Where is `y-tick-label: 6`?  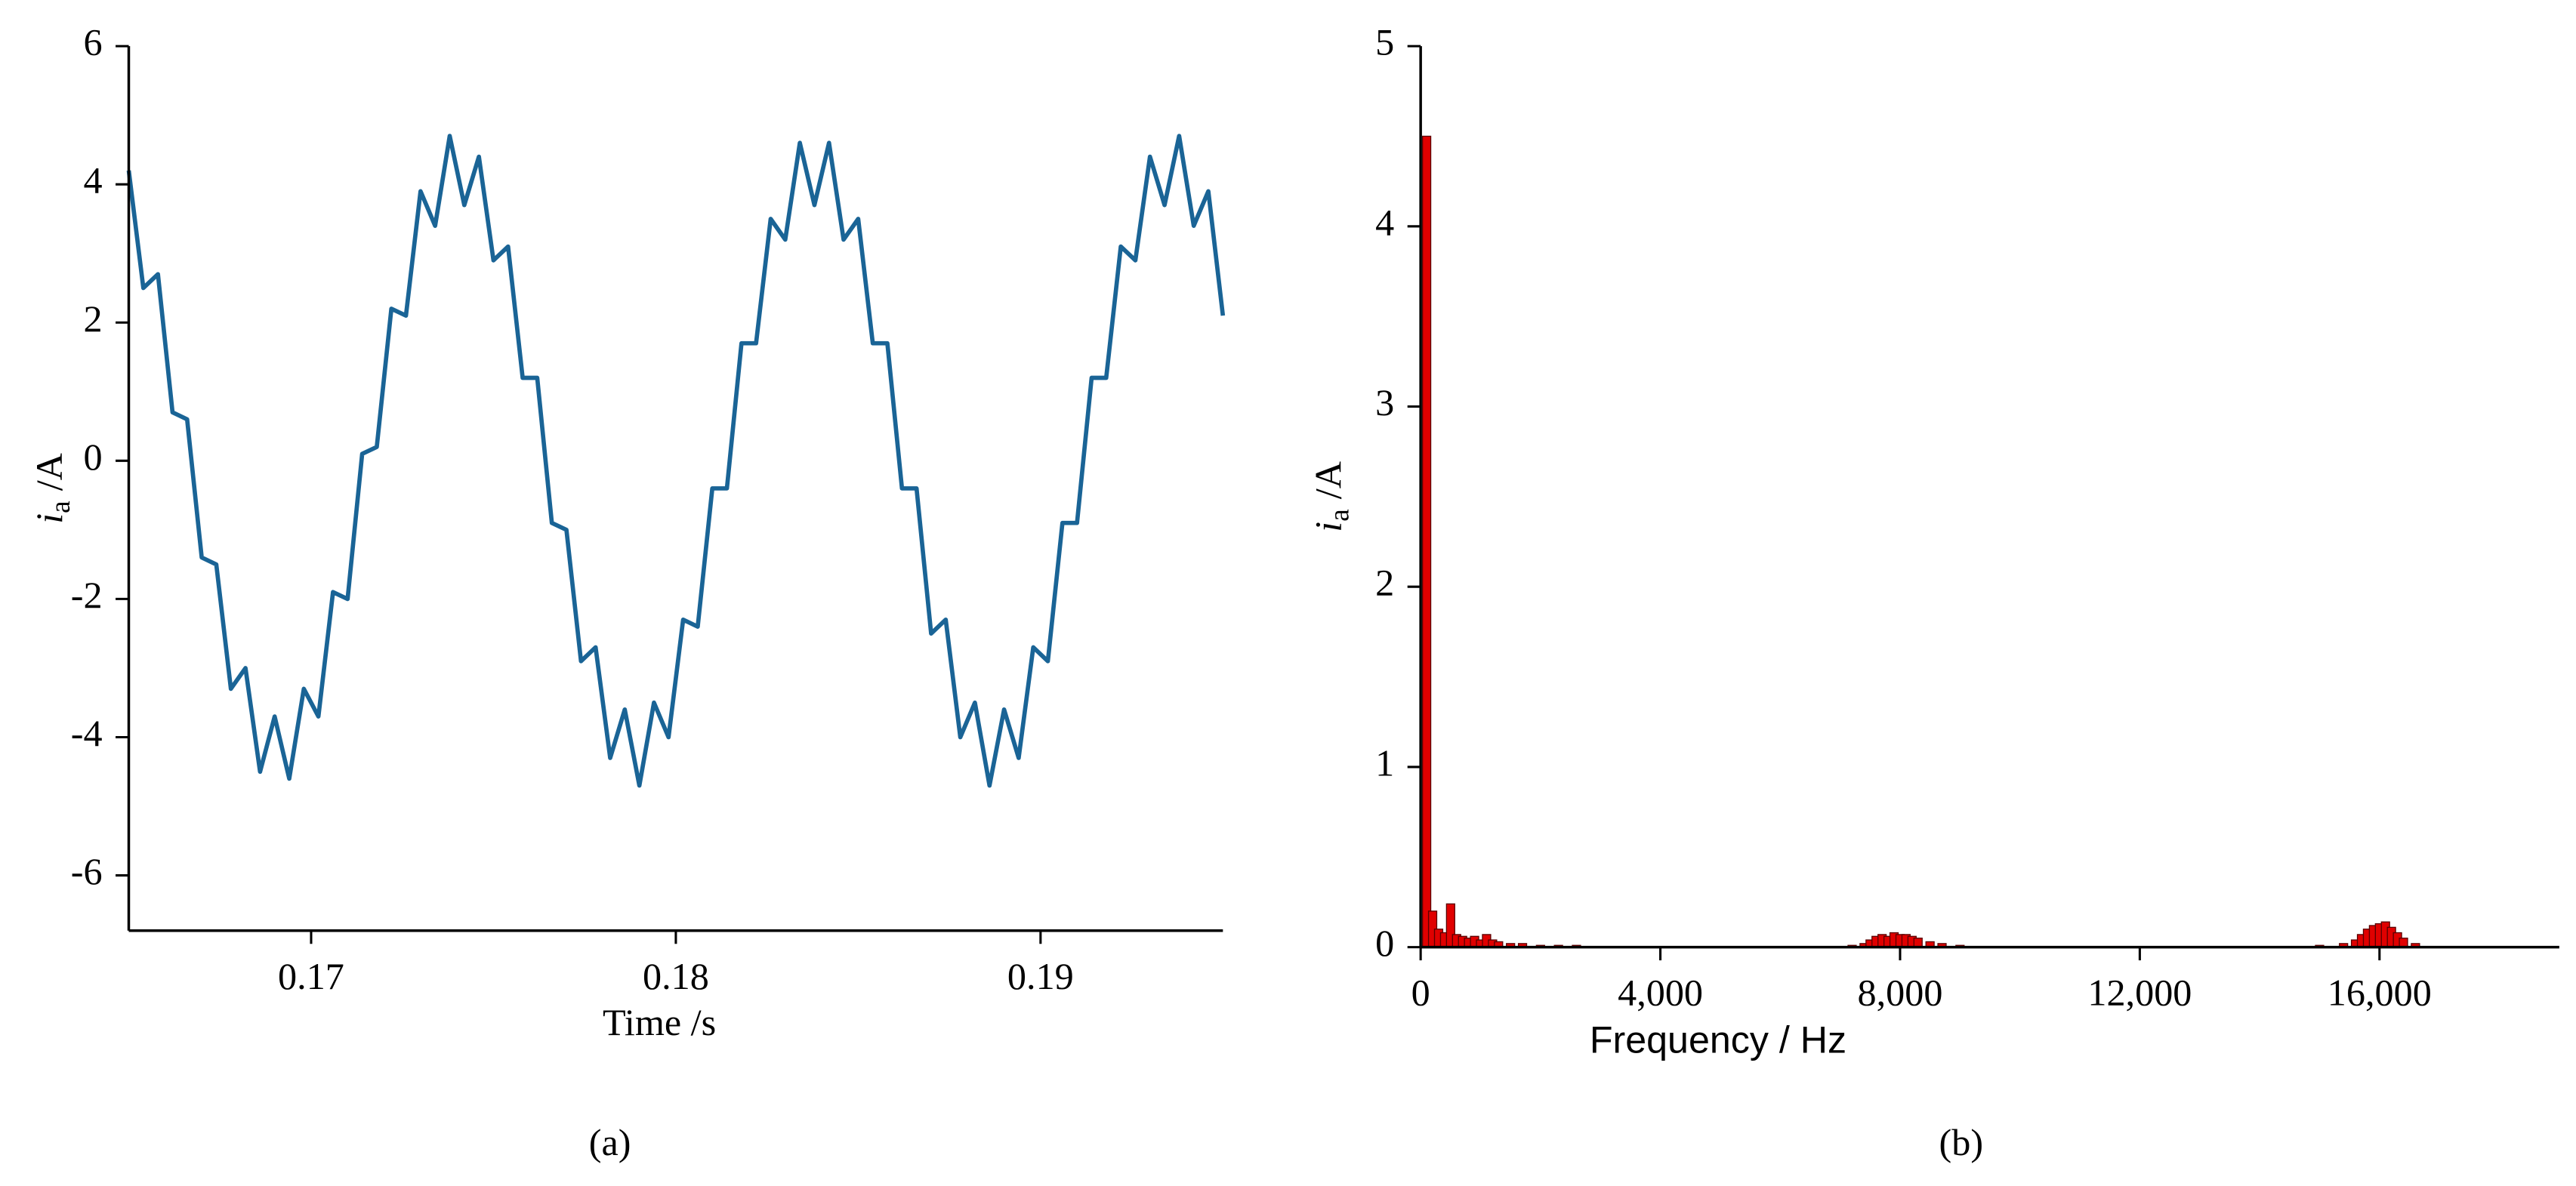
y-tick-label: 6 is located at coordinates (92, 42).